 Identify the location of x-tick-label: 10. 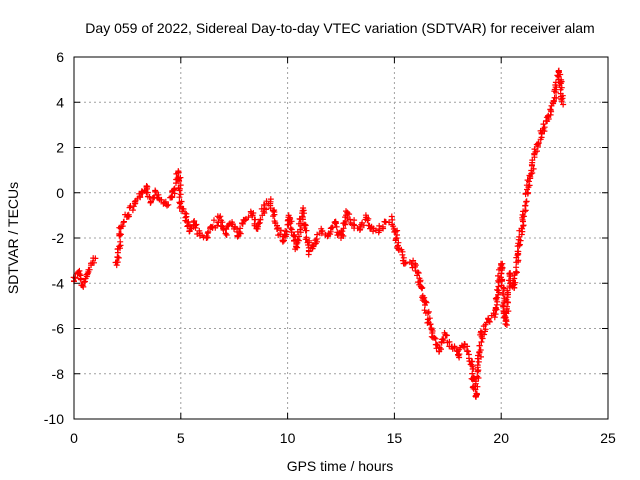
(288, 438).